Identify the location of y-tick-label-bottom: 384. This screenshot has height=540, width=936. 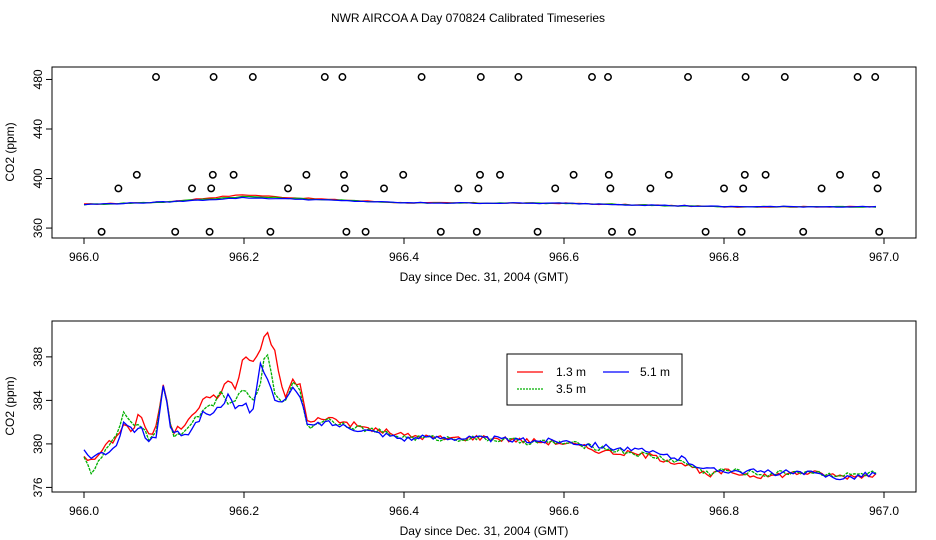
(38, 400).